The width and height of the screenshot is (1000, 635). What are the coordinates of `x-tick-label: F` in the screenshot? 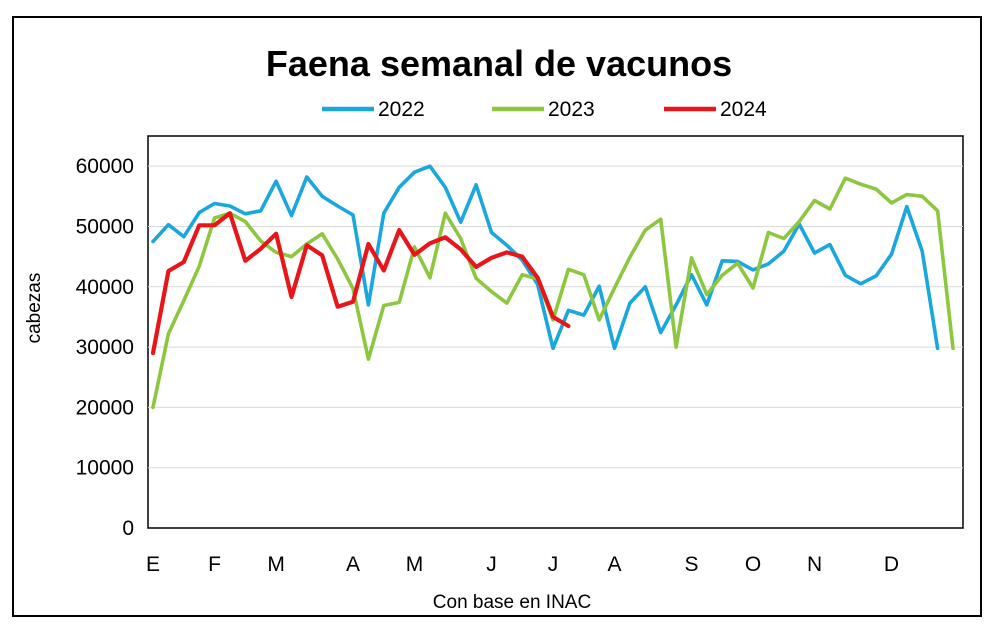 It's located at (214, 564).